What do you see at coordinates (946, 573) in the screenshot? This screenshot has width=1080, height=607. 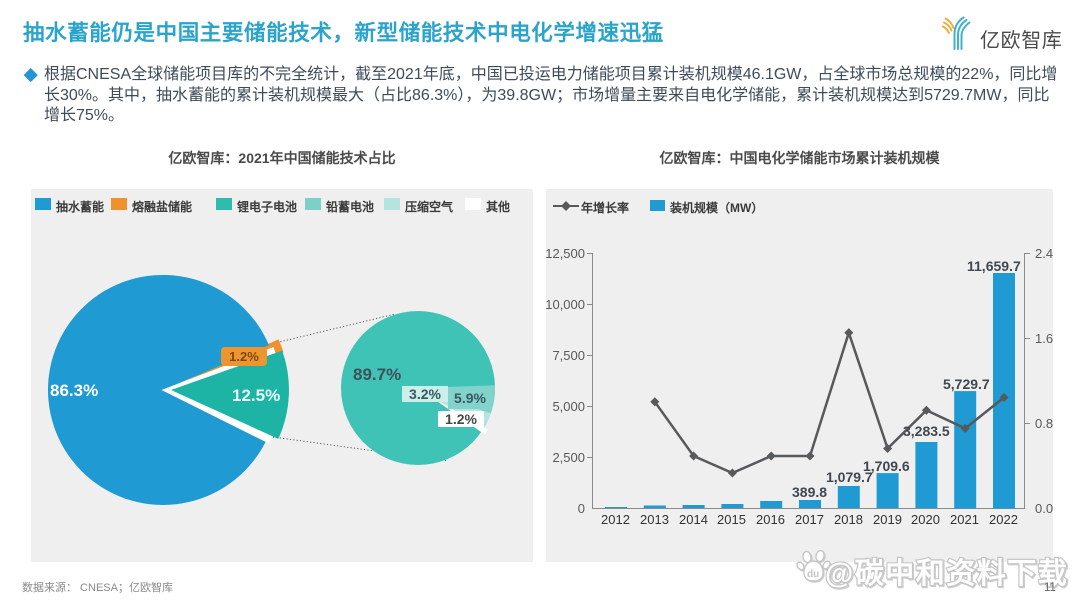 I see `svg-text: @碳中和资料下载` at bounding box center [946, 573].